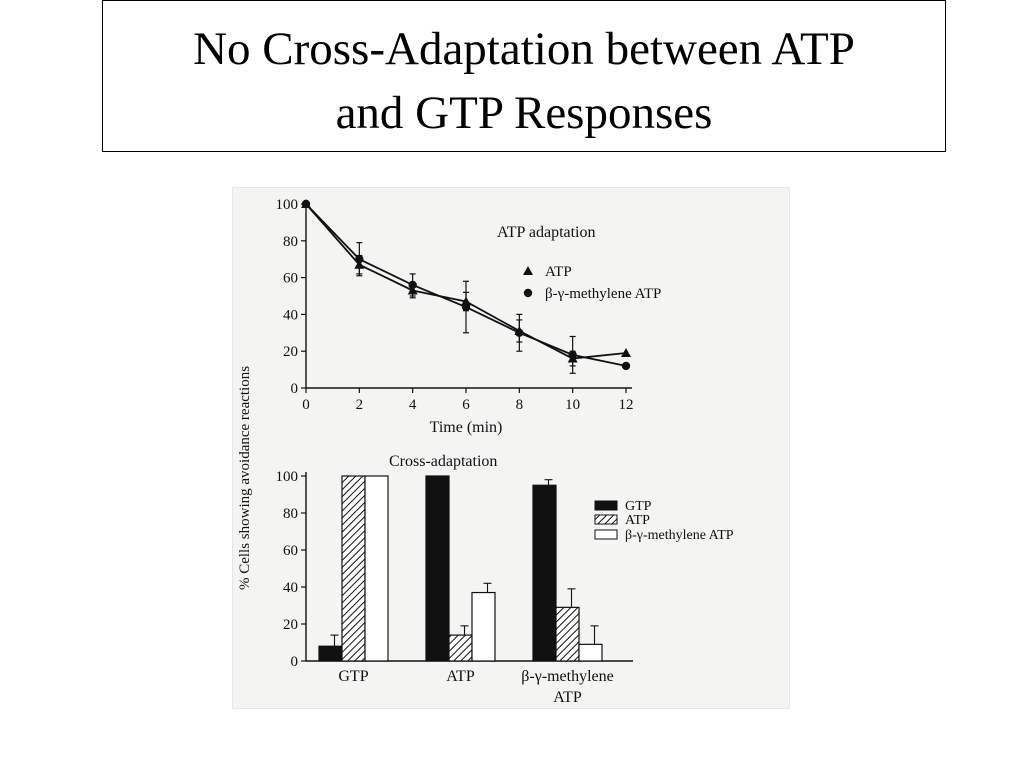 This screenshot has height=768, width=1024. What do you see at coordinates (546, 232) in the screenshot?
I see `line-chart-title: ATP adaptation` at bounding box center [546, 232].